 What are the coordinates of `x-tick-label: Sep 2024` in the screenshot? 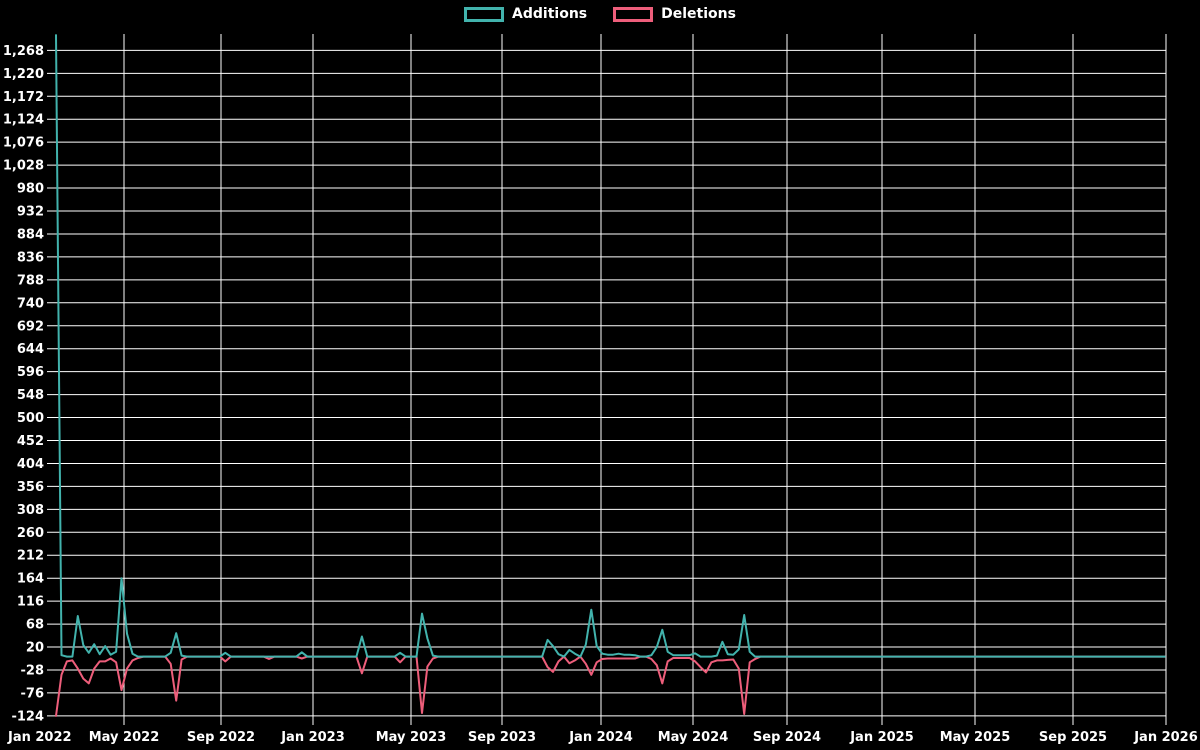 It's located at (787, 737).